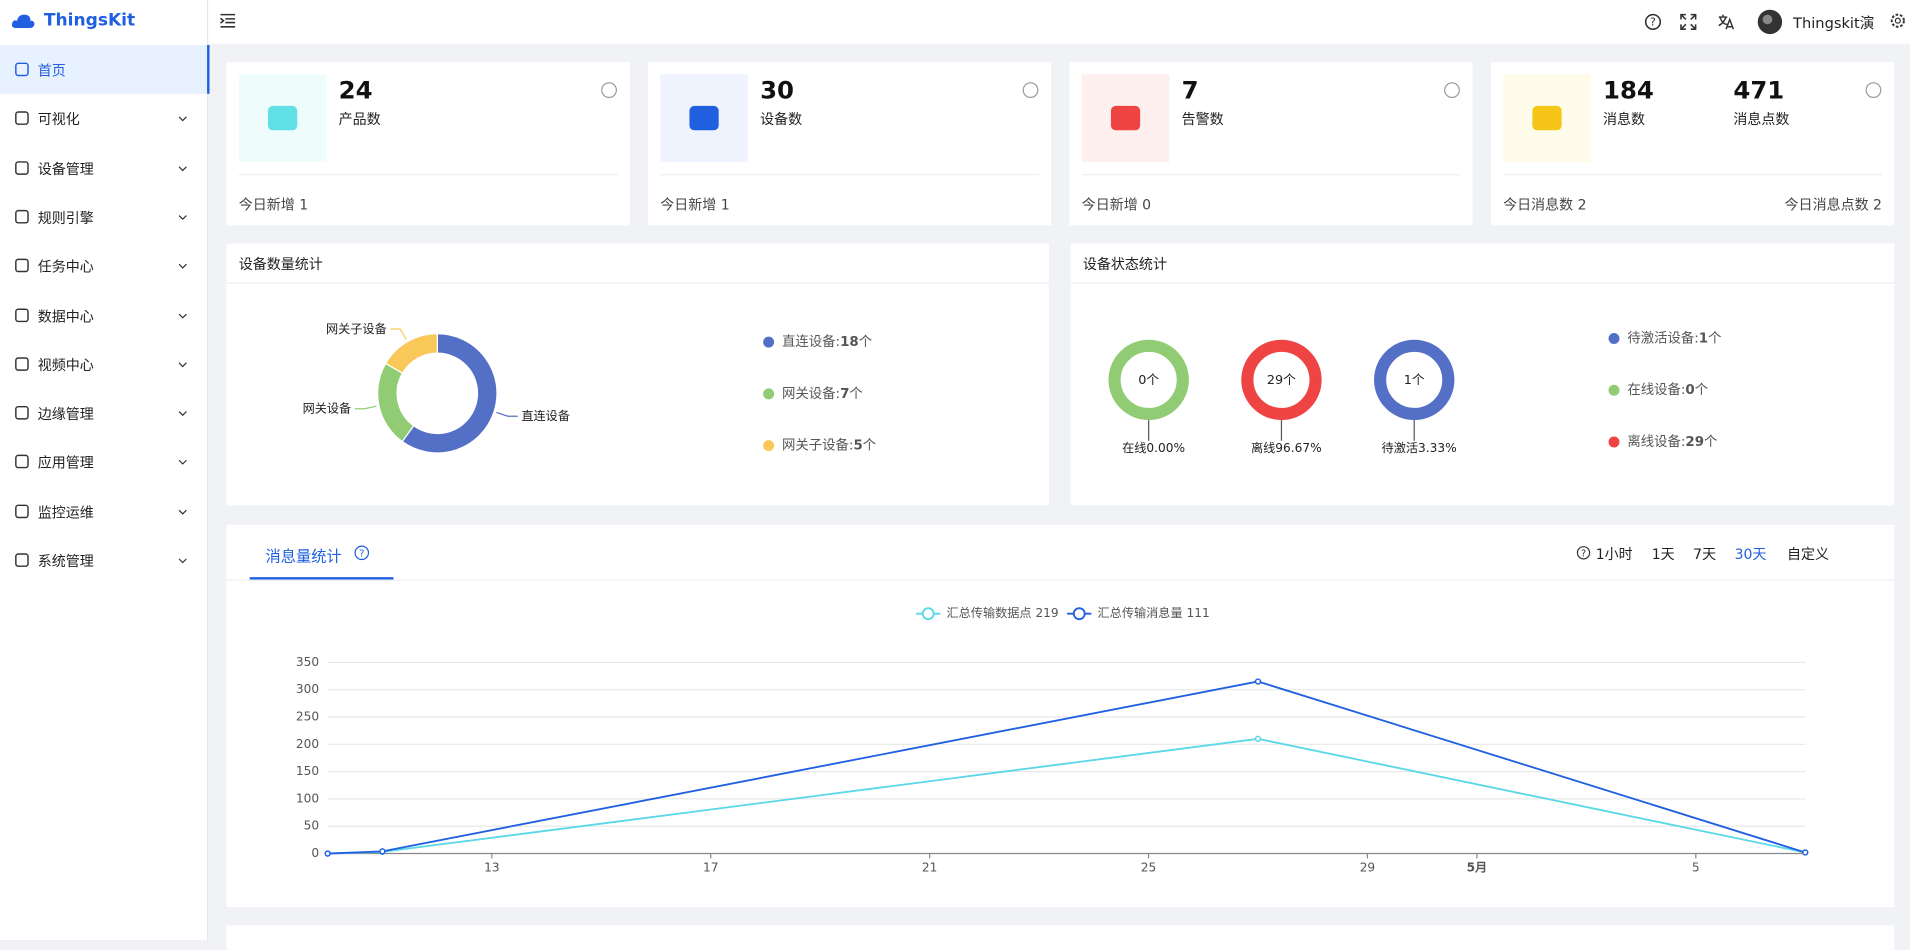  What do you see at coordinates (103, 167) in the screenshot?
I see `menu-item: 设备管理` at bounding box center [103, 167].